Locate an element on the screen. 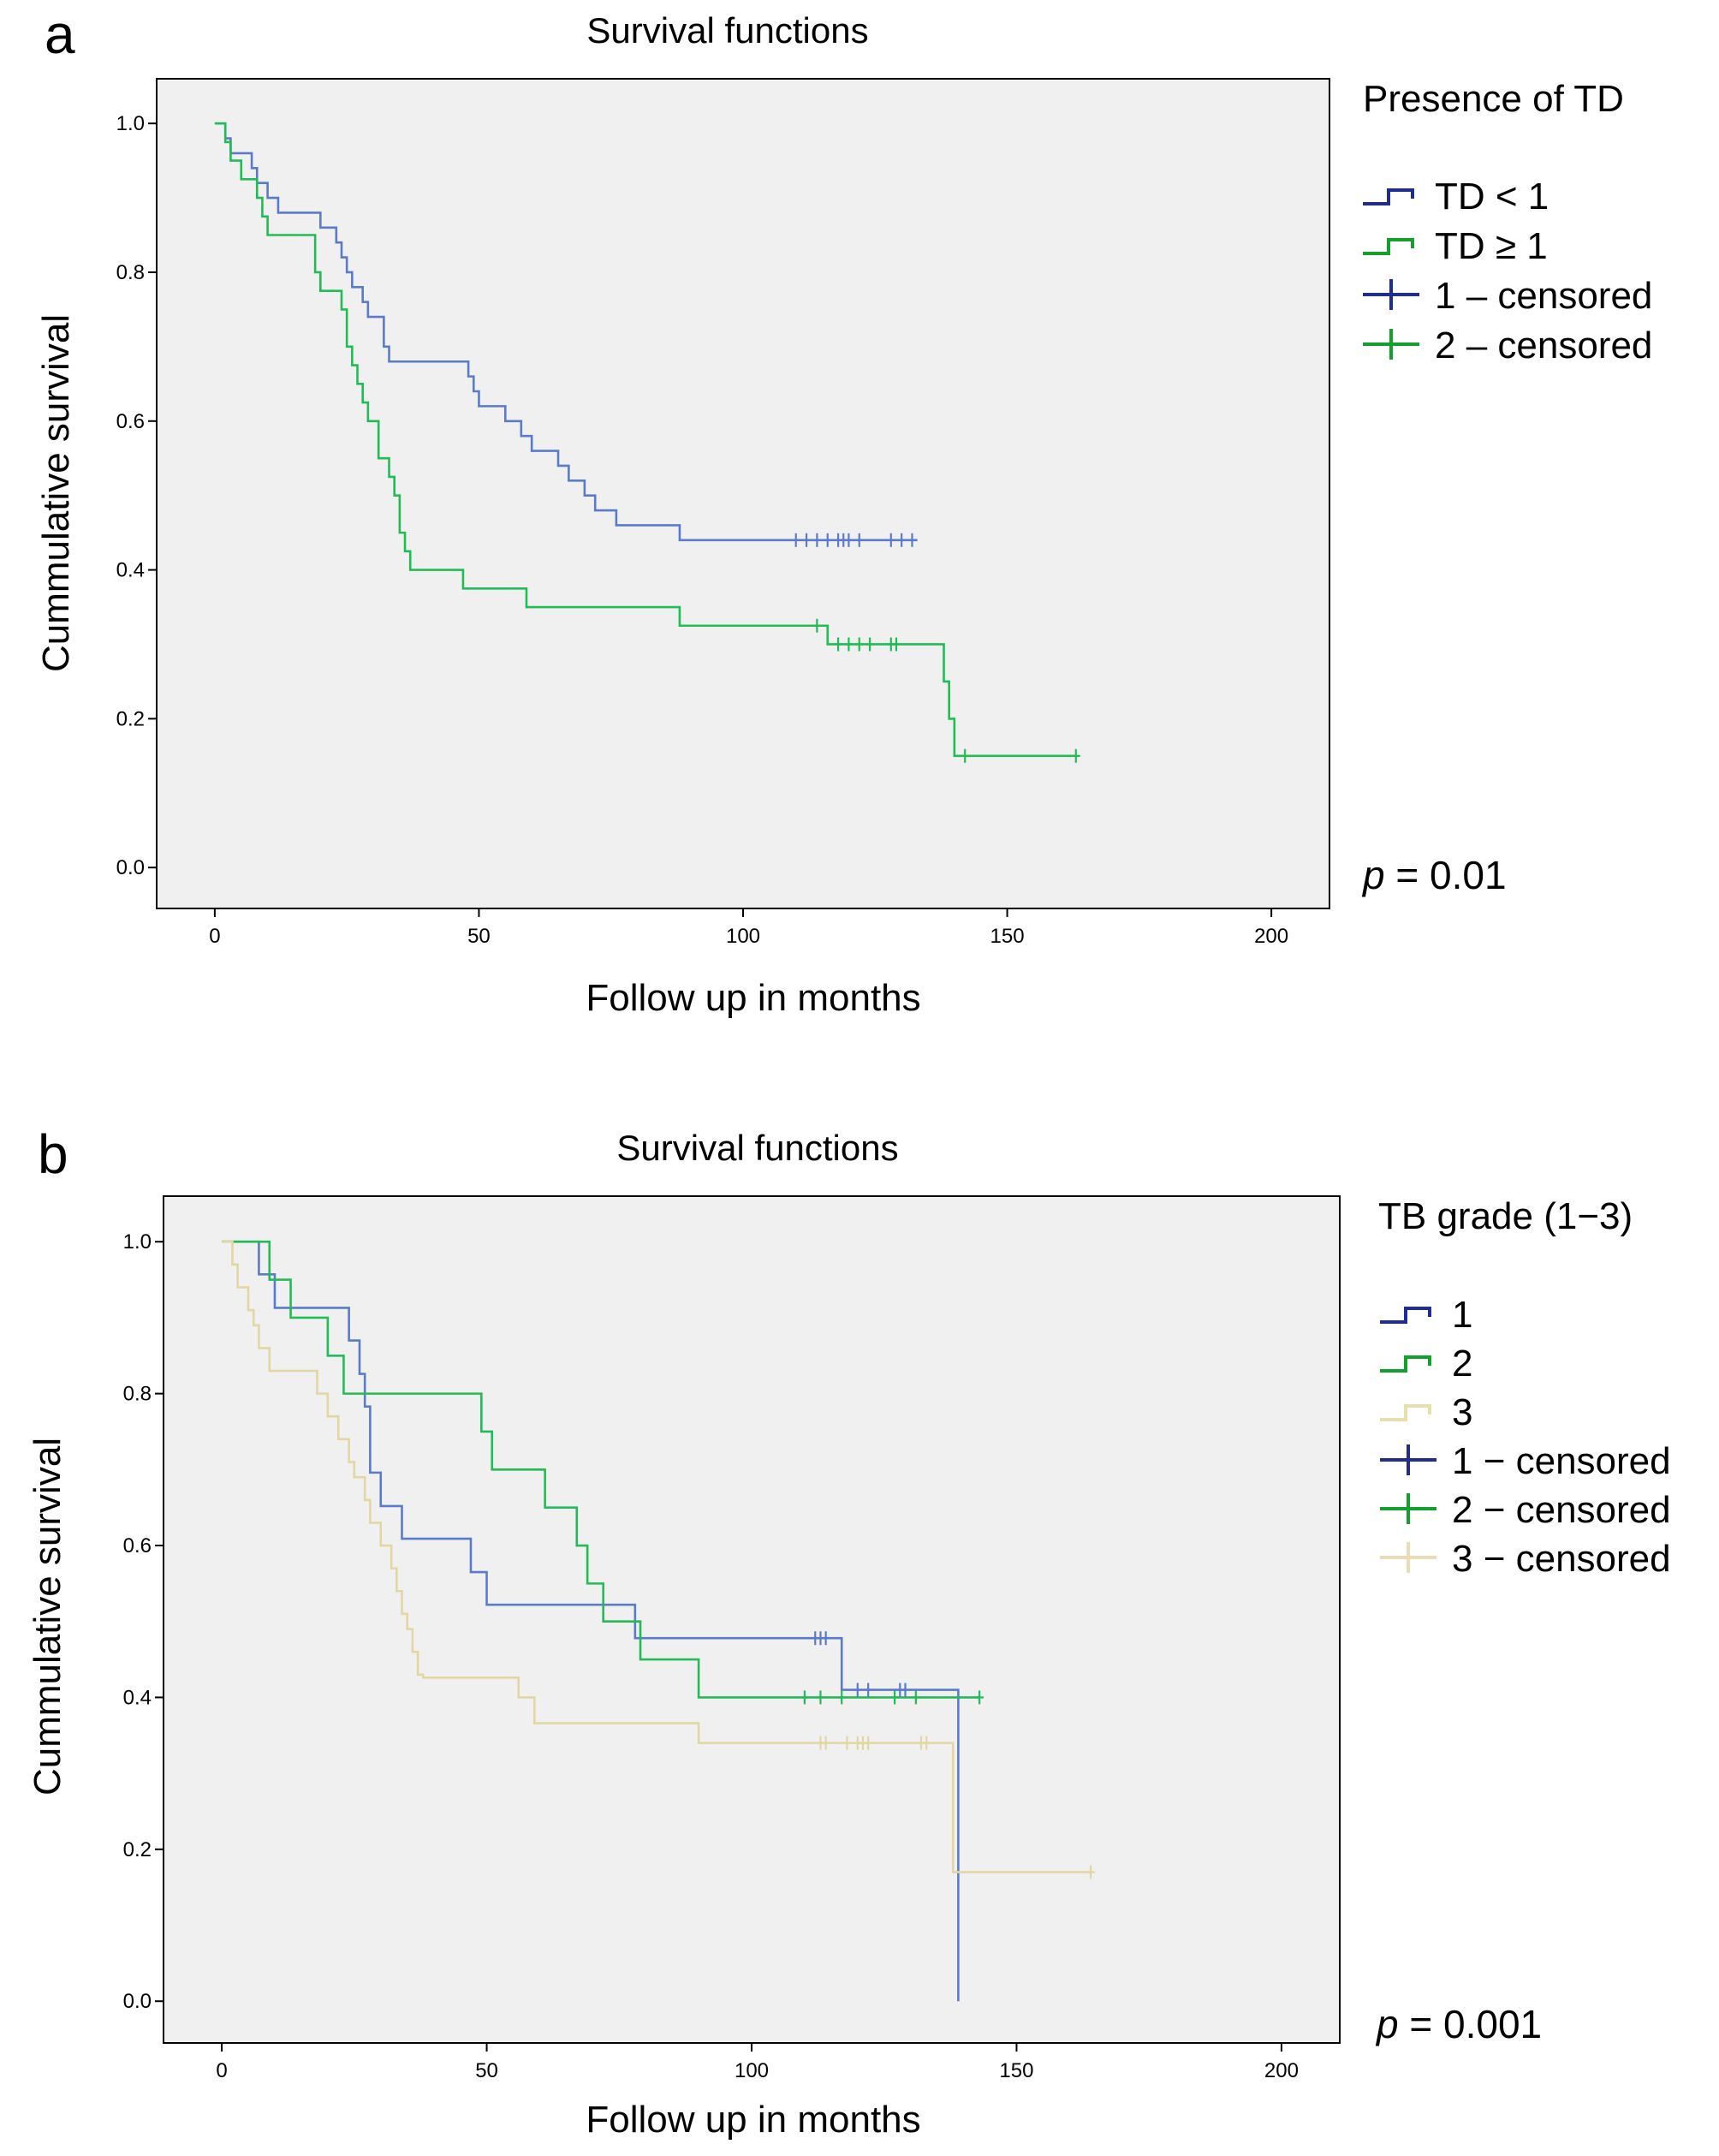 This screenshot has height=2156, width=1719. x-axis-a: 0 50 100 150 200 is located at coordinates (748, 928).